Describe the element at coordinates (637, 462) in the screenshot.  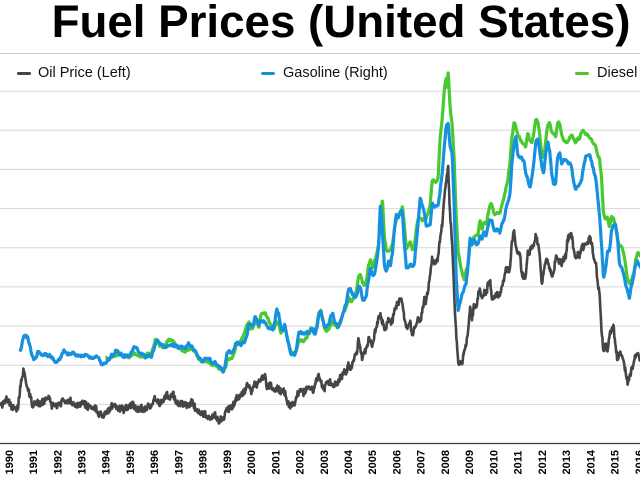
I see `svg-text: 2016` at that location.